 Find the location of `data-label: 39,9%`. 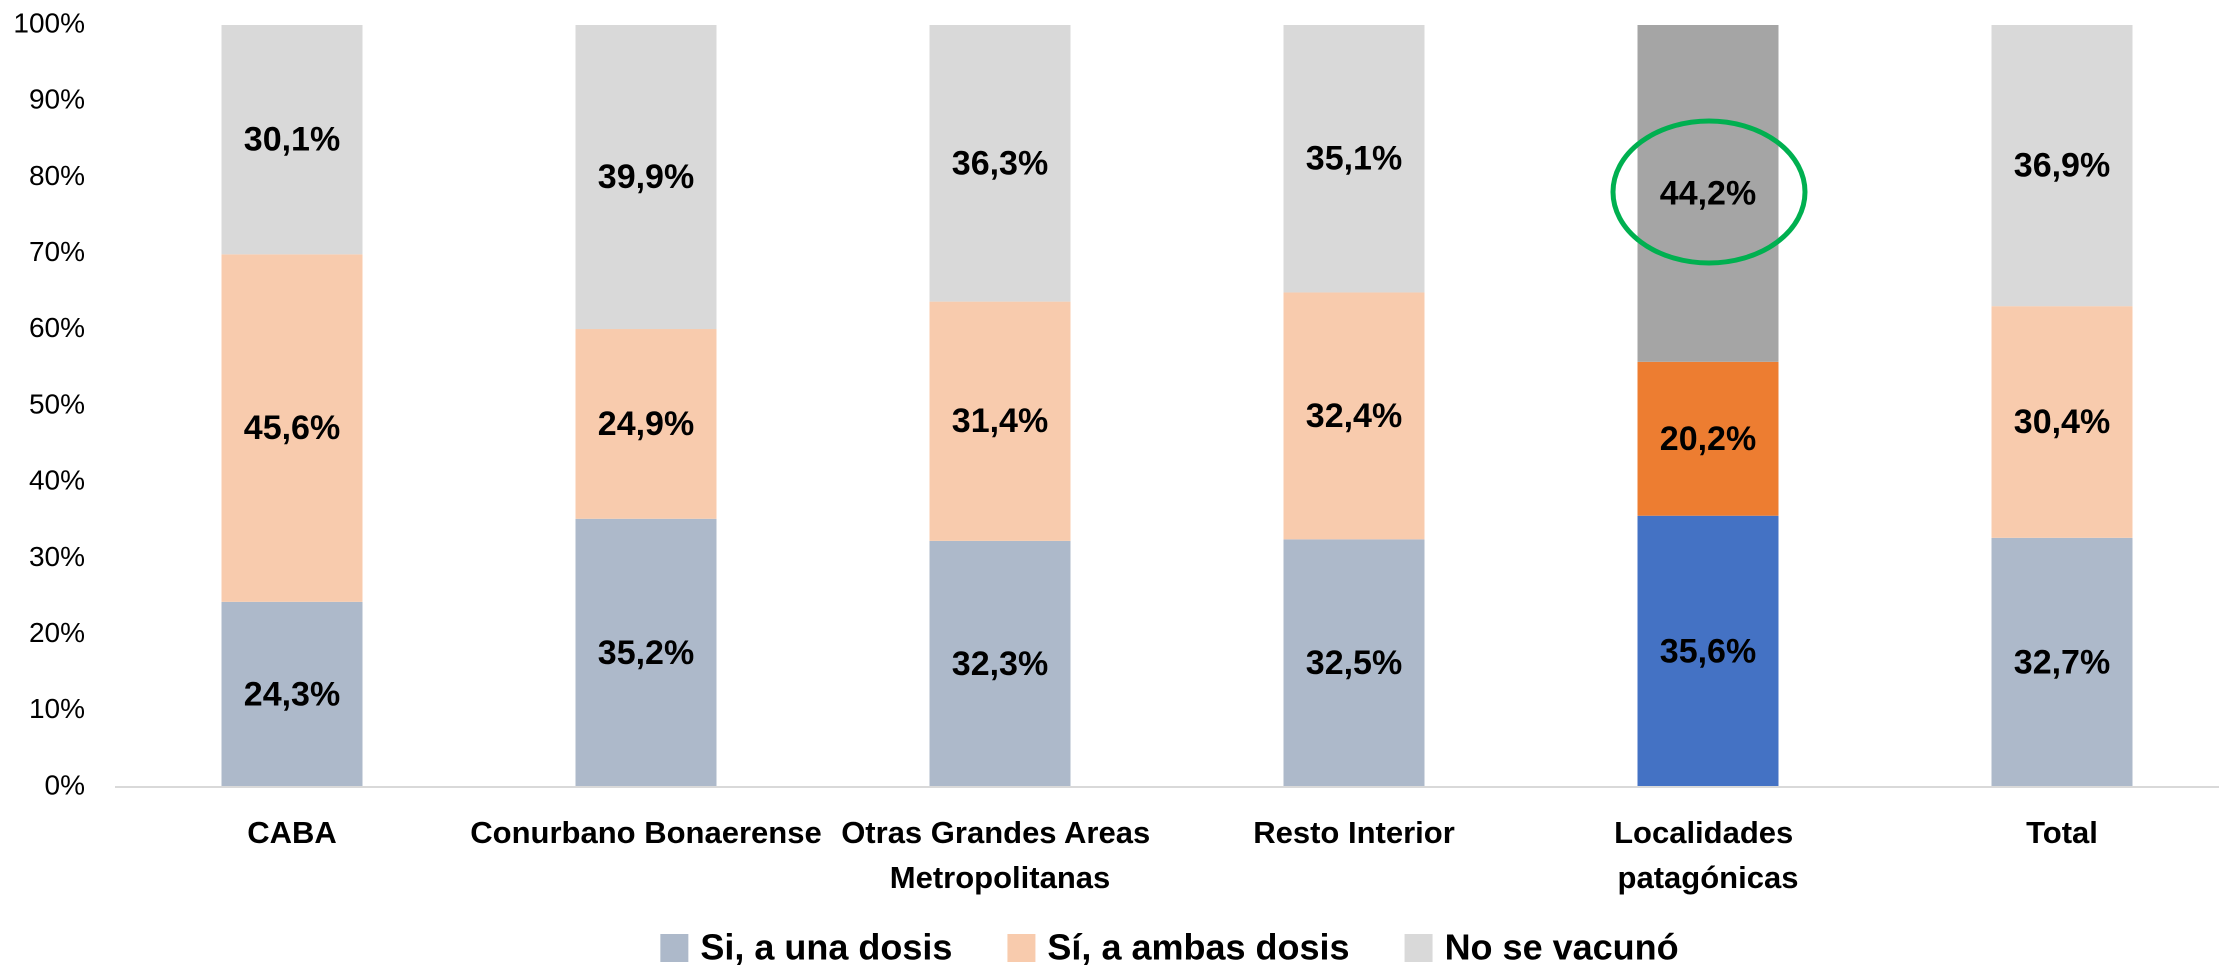

data-label: 39,9% is located at coordinates (646, 177).